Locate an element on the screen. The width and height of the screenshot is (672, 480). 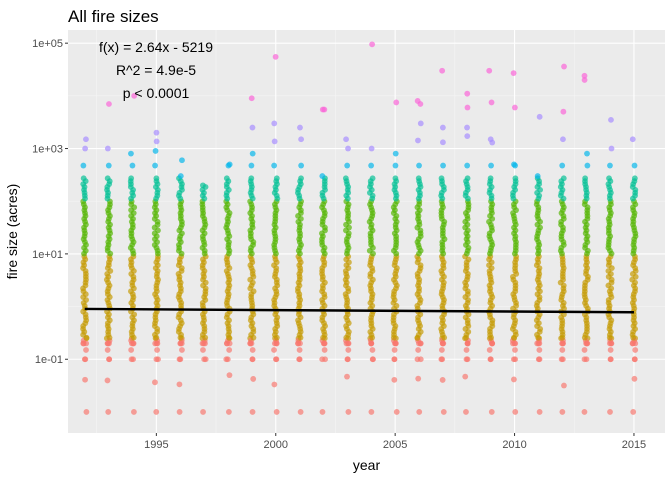
y-tick-label: 1e+01 is located at coordinates (47, 255).